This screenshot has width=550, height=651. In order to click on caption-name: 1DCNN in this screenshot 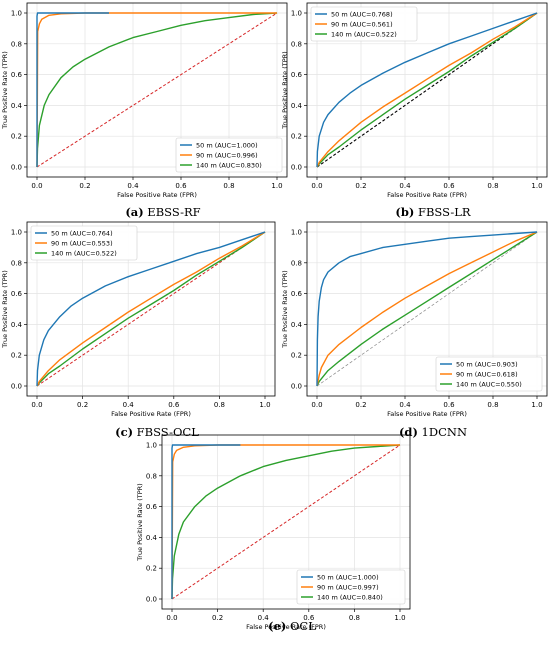, I will do `click(442, 432)`.